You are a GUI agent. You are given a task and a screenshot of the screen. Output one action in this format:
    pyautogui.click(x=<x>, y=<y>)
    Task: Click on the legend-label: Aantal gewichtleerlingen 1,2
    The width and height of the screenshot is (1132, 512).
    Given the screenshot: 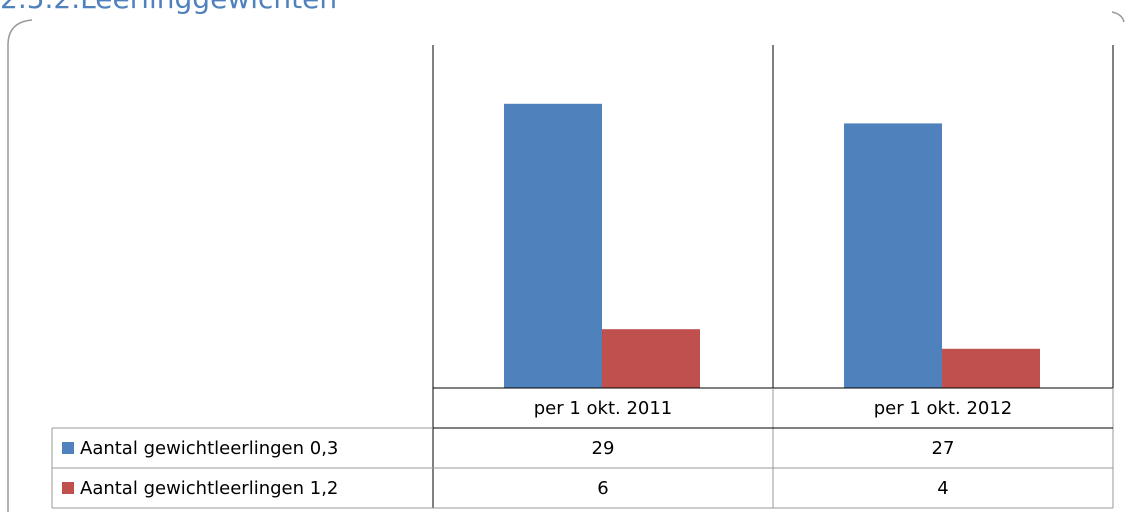 What is the action you would take?
    pyautogui.click(x=209, y=488)
    